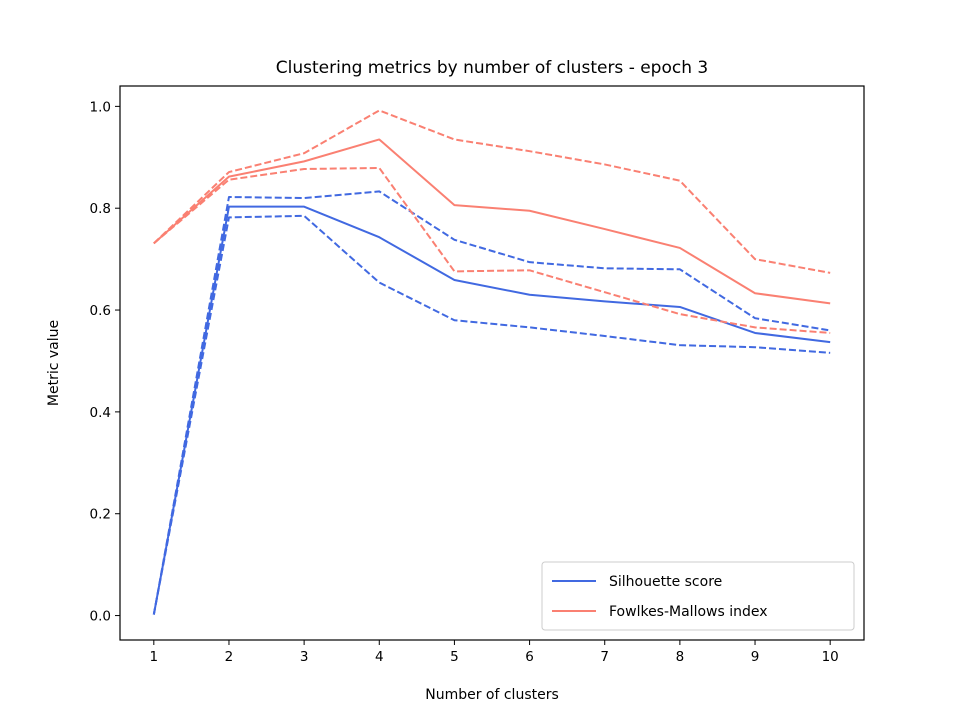 Image resolution: width=960 pixels, height=720 pixels. I want to click on x-tick-label: 1, so click(154, 657).